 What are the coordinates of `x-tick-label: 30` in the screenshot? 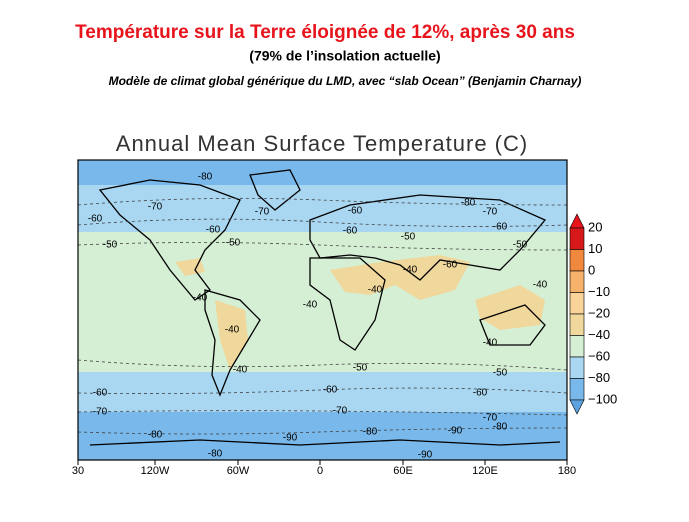 It's located at (78, 471).